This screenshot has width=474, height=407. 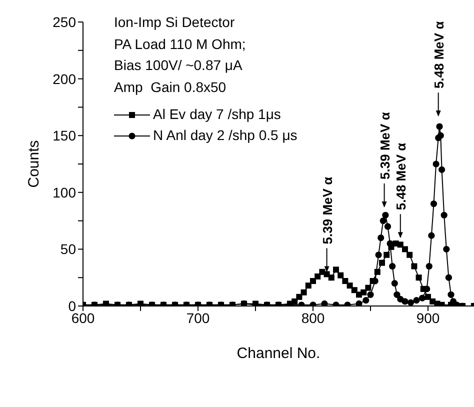 What do you see at coordinates (428, 318) in the screenshot?
I see `x-tick-label: 900` at bounding box center [428, 318].